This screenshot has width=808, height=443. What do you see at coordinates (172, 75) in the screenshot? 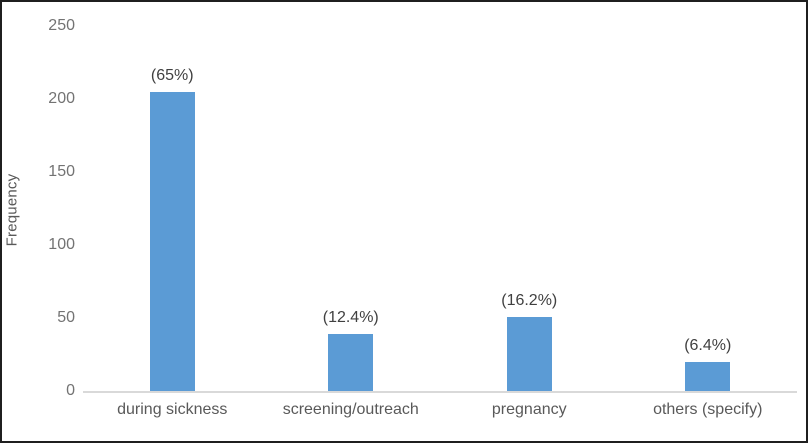
I see `data-label: (65%)` at bounding box center [172, 75].